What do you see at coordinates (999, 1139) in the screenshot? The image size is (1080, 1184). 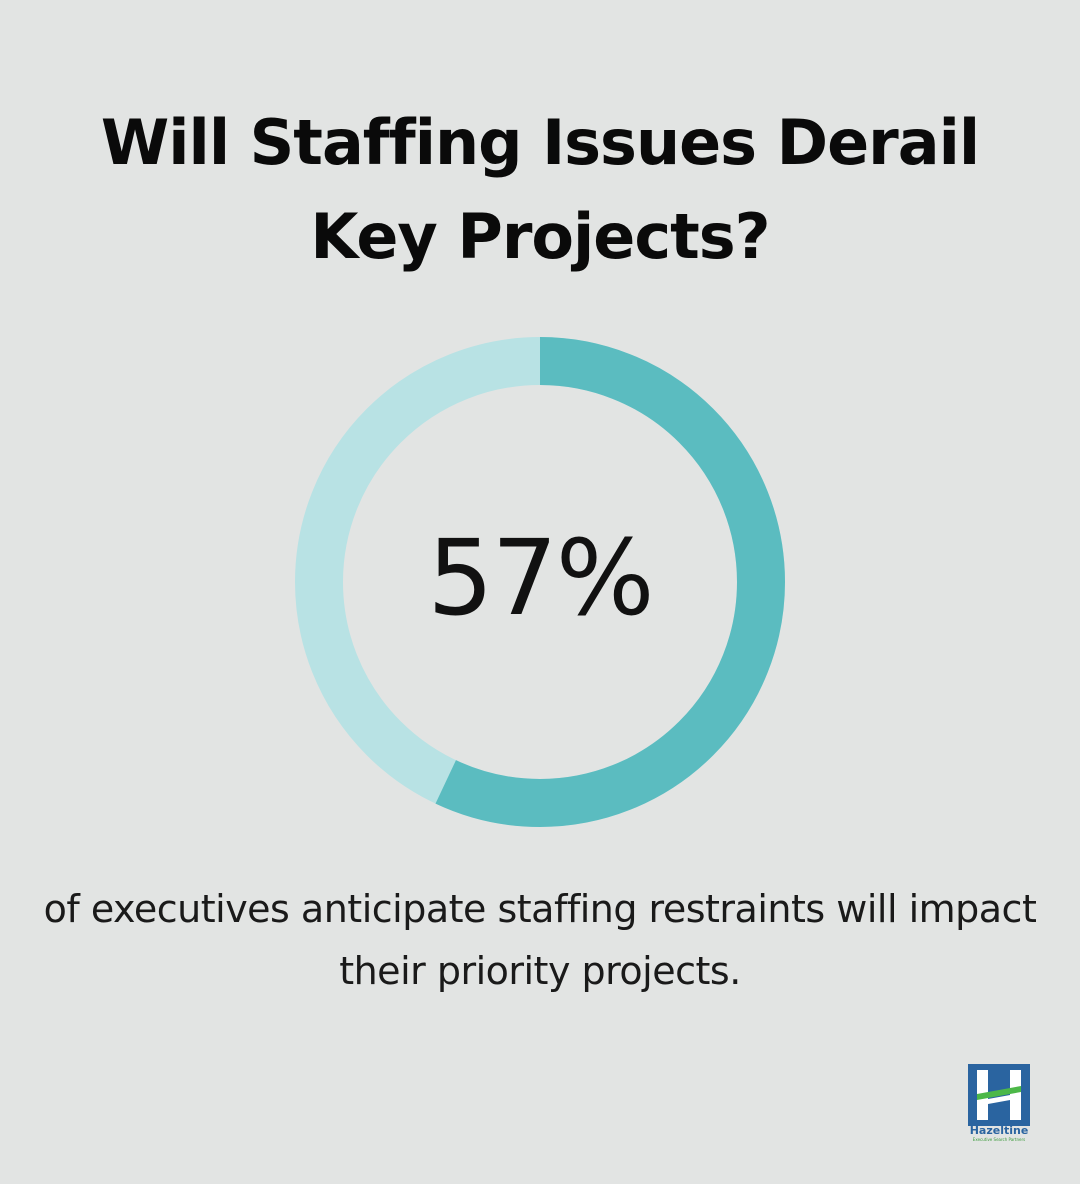 I see `logo-tagline: Executive Search Partners` at bounding box center [999, 1139].